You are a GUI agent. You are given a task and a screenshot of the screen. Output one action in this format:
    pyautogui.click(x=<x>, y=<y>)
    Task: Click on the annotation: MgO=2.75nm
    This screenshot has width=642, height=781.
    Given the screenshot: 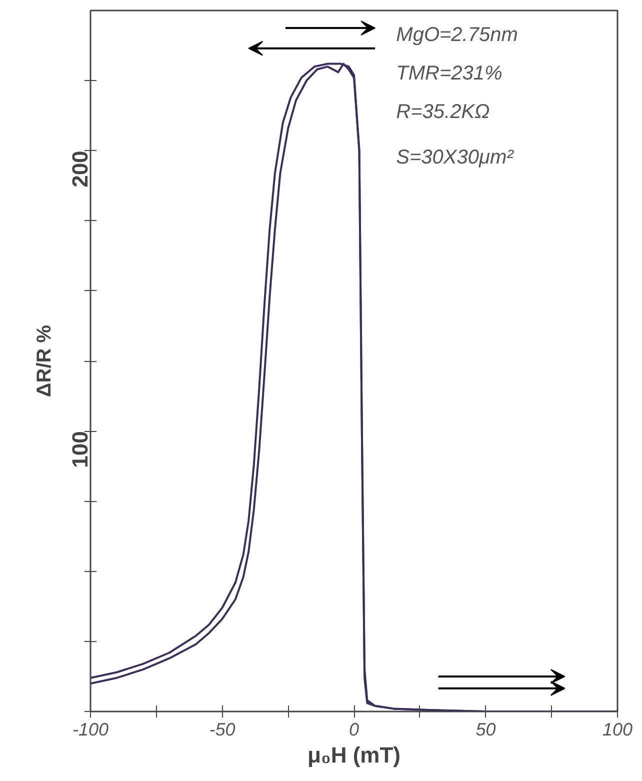 What is the action you would take?
    pyautogui.click(x=457, y=35)
    